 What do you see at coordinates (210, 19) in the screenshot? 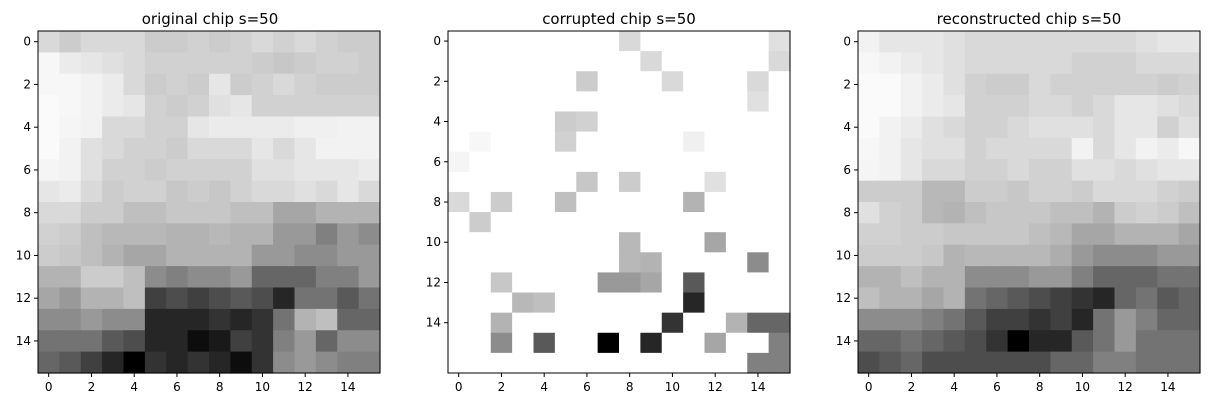
I see `subplot-title: original chip s=50` at bounding box center [210, 19].